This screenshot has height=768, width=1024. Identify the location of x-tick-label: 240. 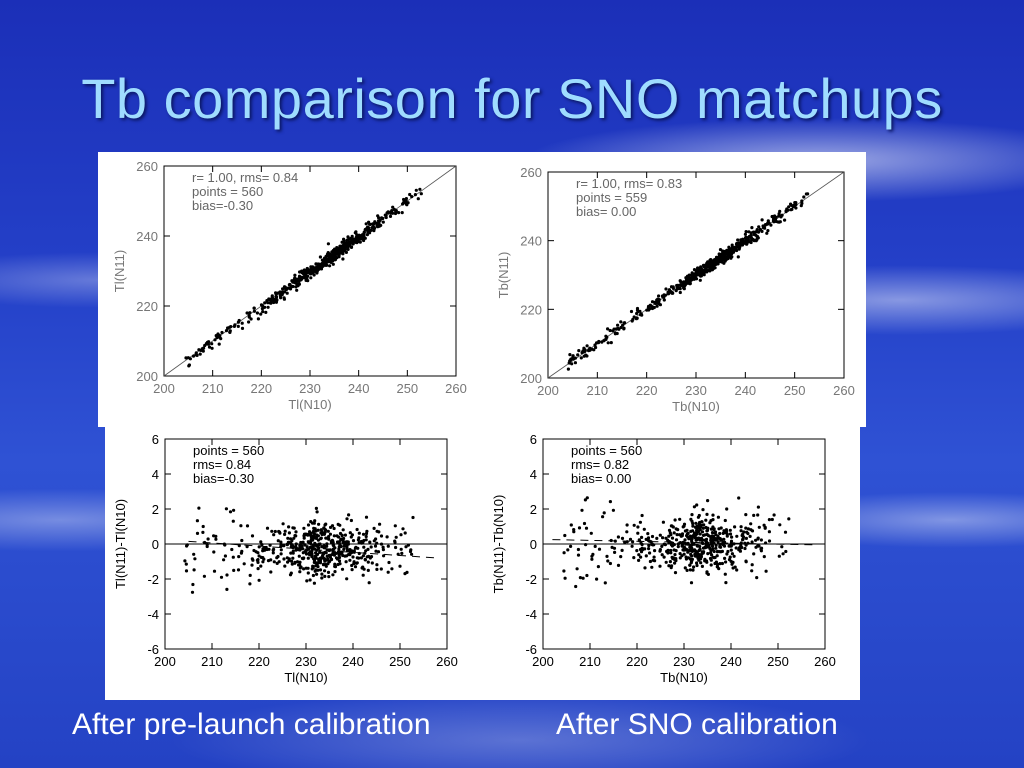
(353, 661).